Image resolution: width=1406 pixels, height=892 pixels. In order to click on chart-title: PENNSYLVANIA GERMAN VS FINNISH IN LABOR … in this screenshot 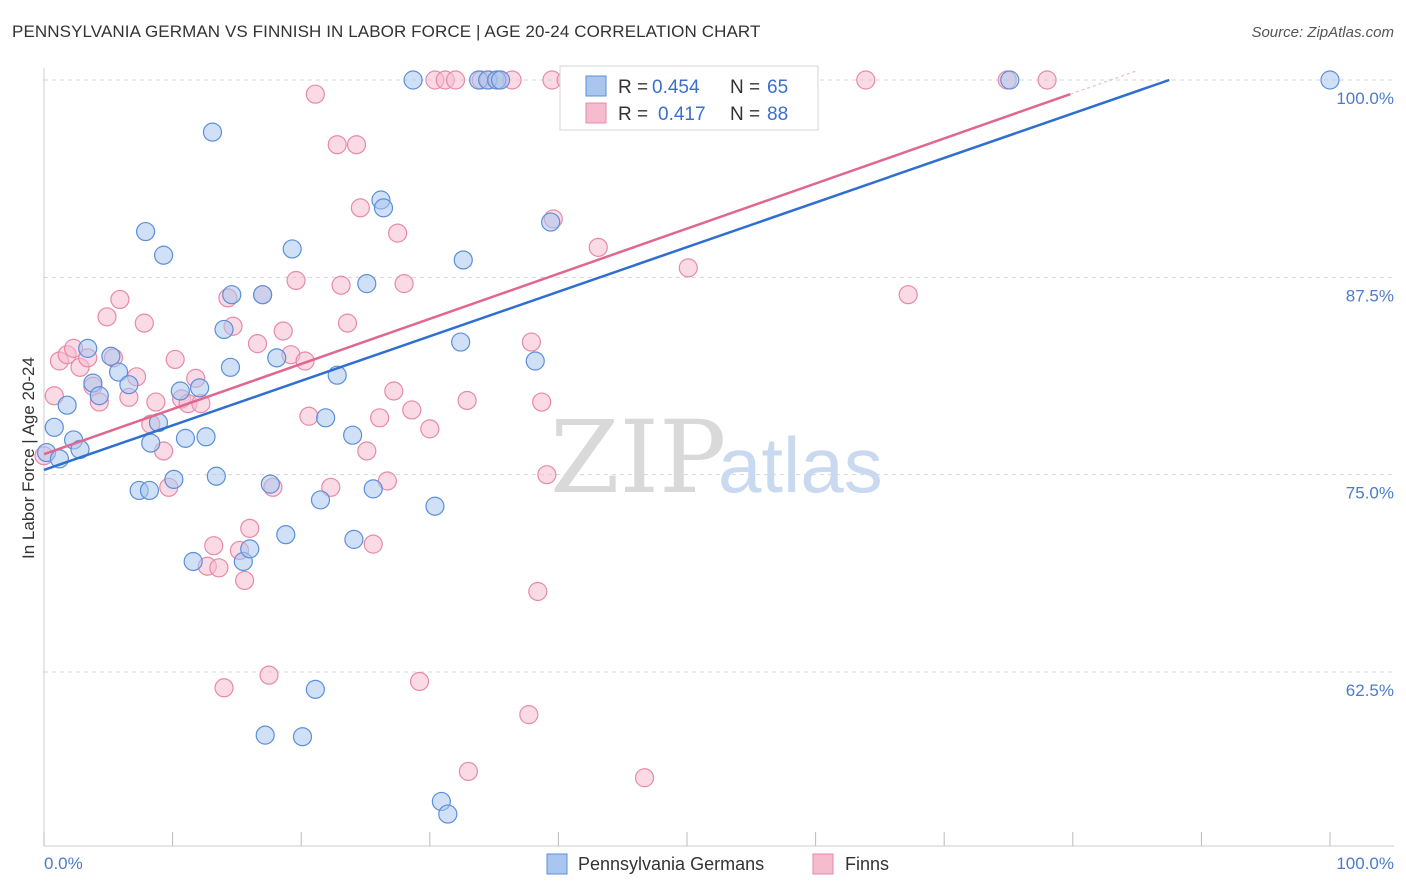, I will do `click(386, 31)`.